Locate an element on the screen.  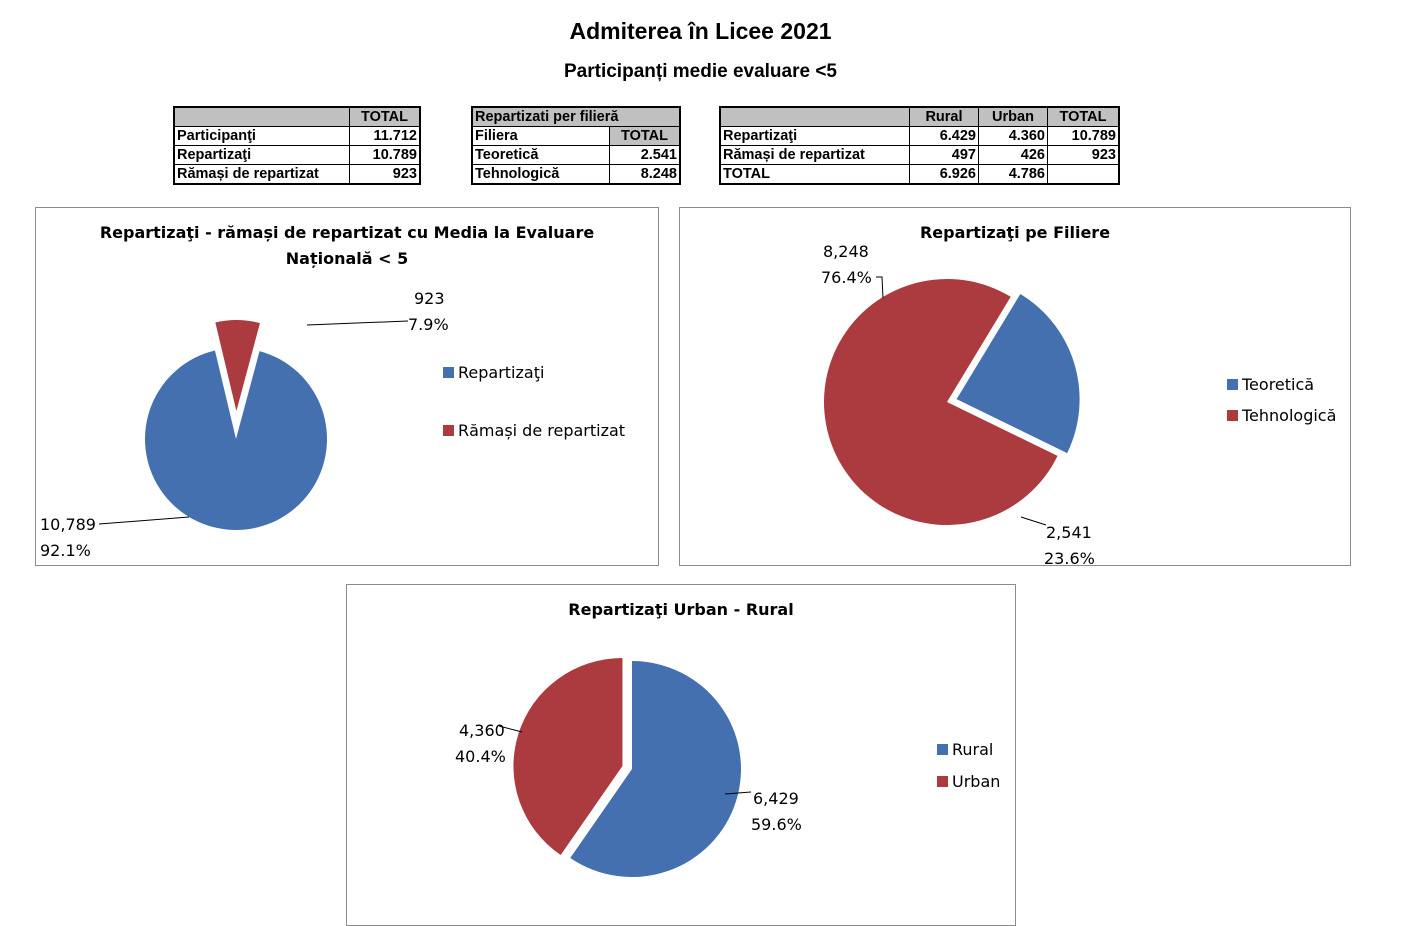
legend-swatch-rural is located at coordinates (942, 749).